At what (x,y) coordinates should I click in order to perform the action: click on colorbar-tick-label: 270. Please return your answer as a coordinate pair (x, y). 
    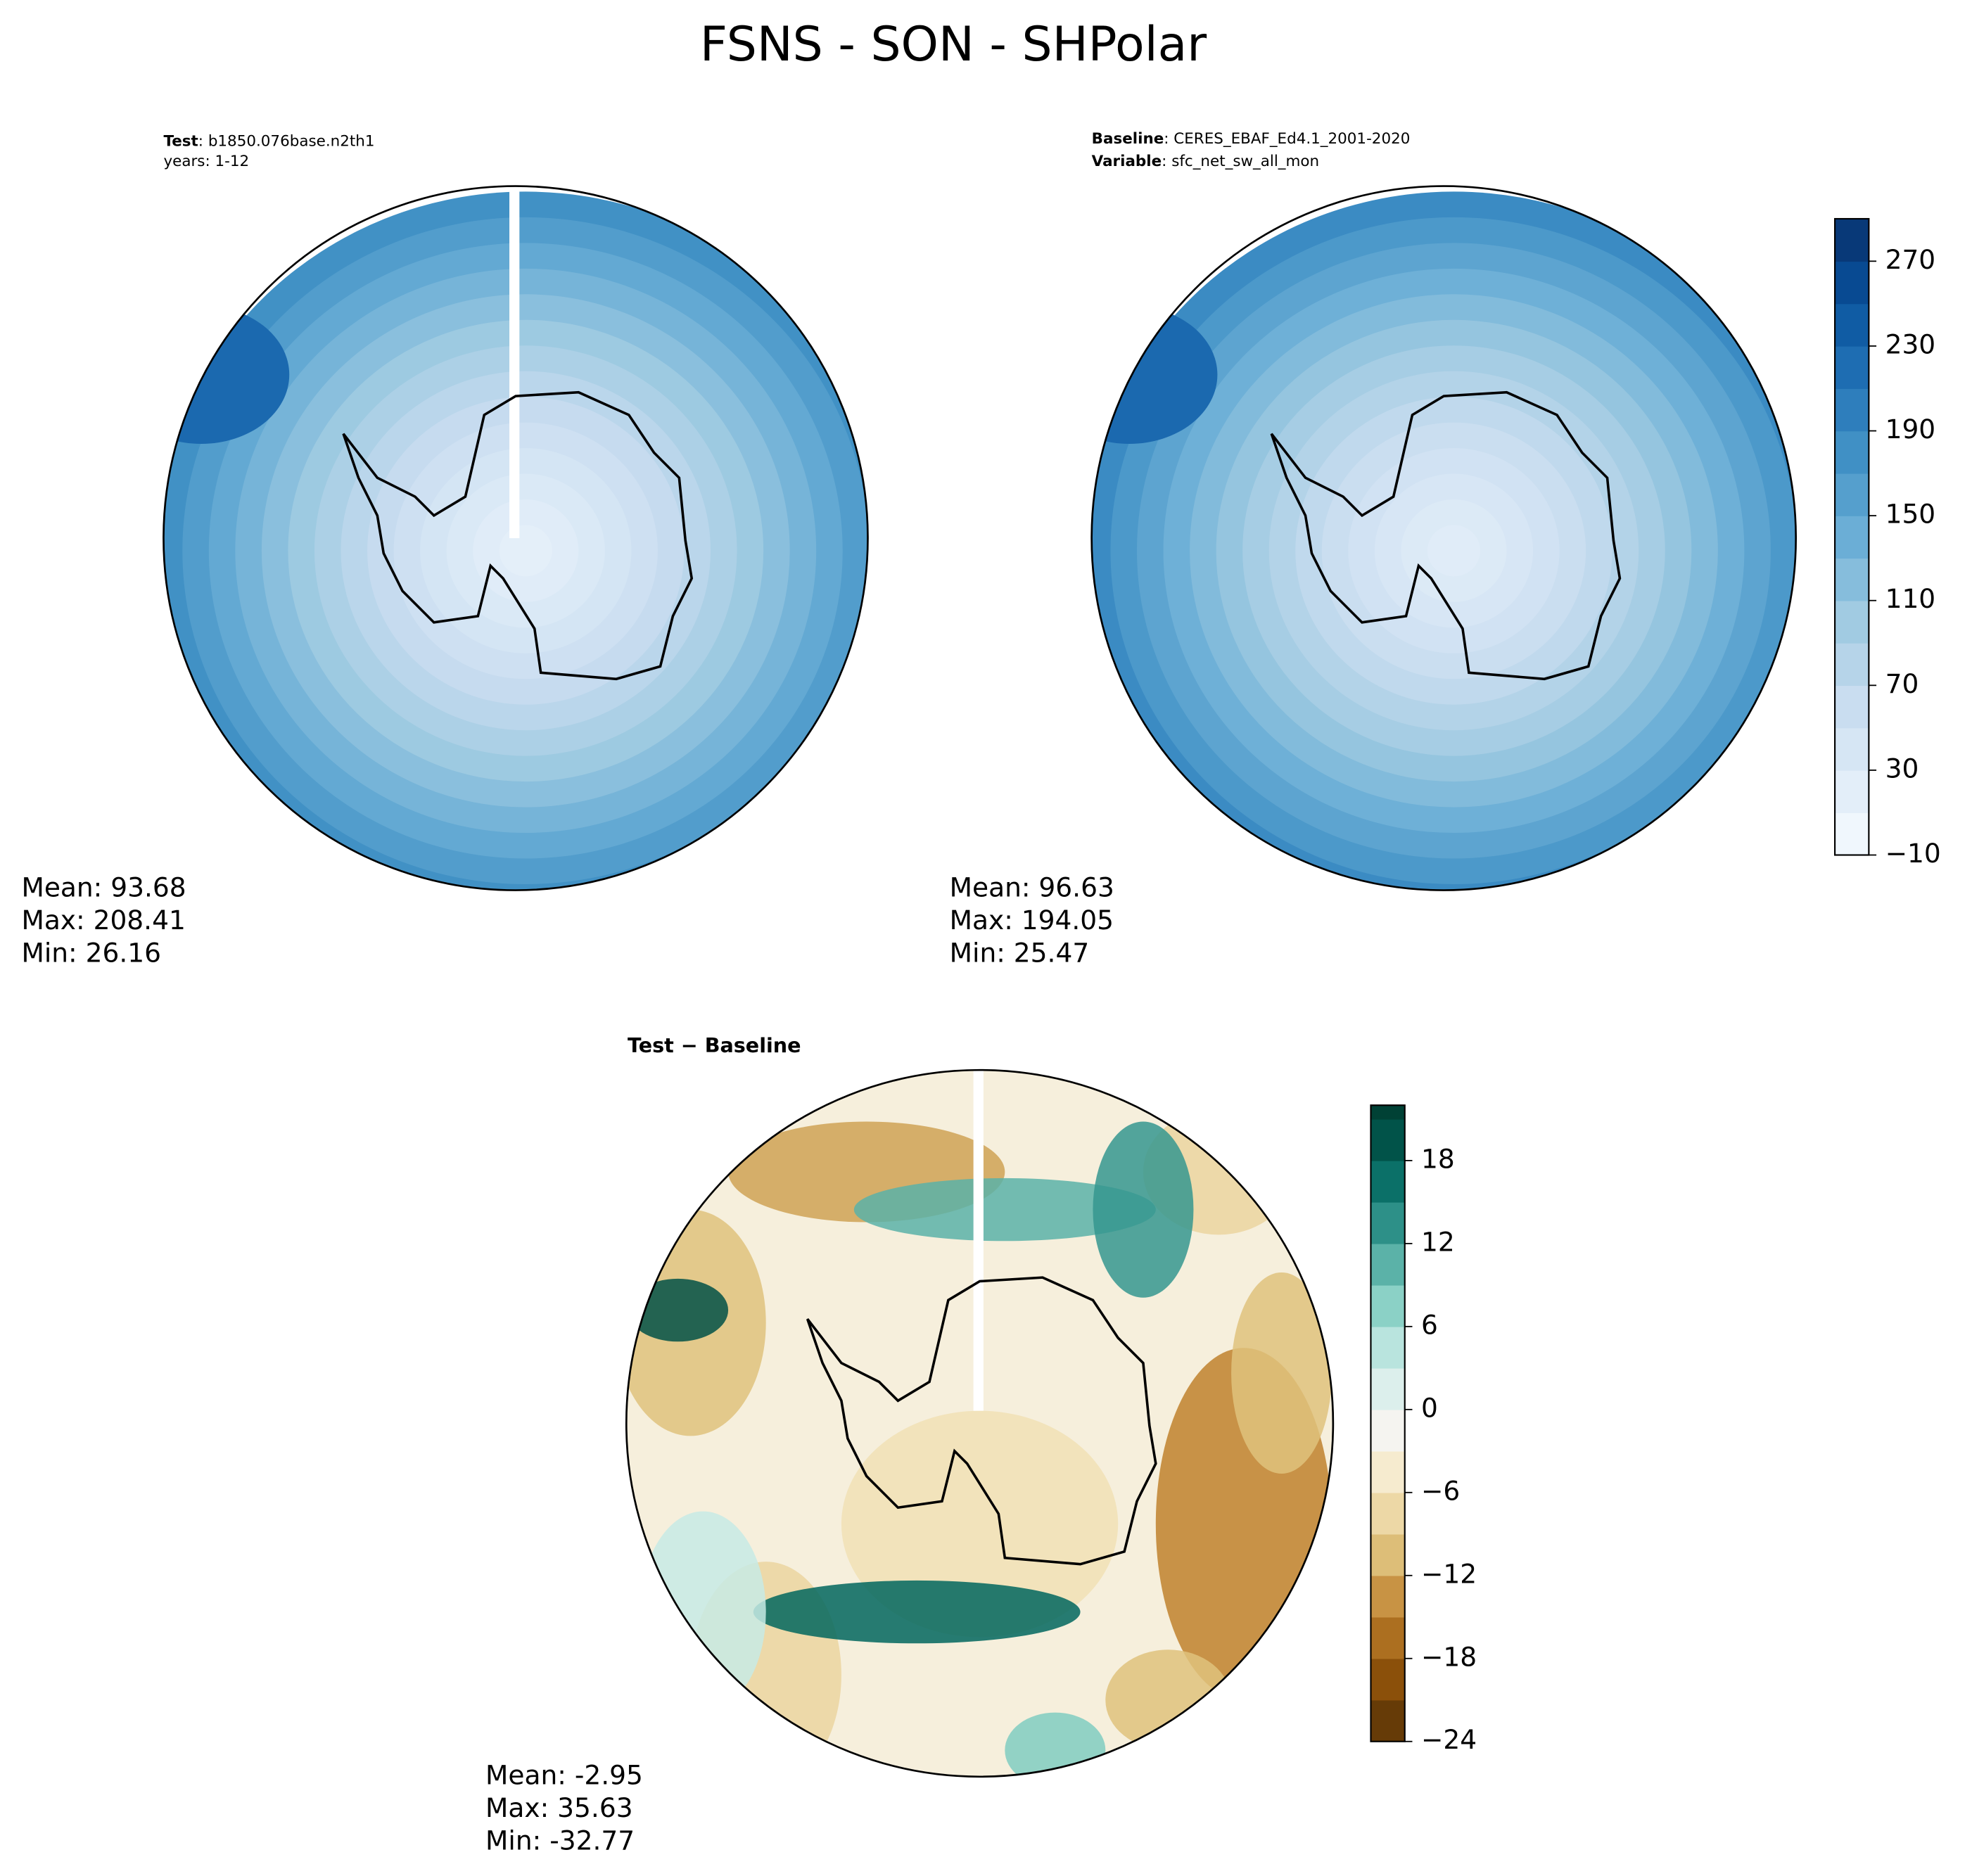
    Looking at the image, I should click on (1911, 259).